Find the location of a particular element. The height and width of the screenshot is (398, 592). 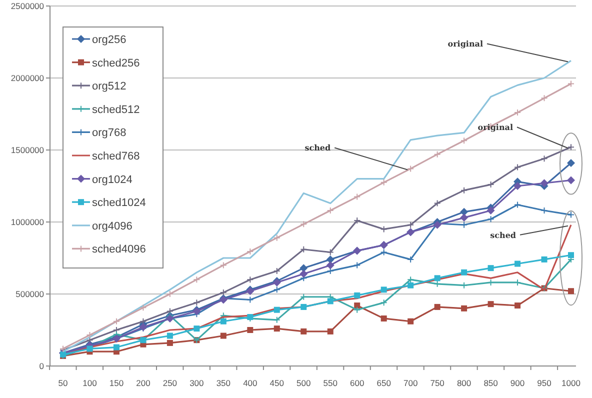

legend-label: sched1024 is located at coordinates (119, 203).